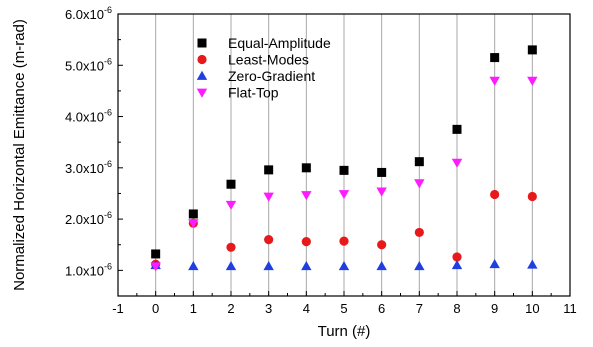  I want to click on legend-marker-flat-top, so click(202, 93).